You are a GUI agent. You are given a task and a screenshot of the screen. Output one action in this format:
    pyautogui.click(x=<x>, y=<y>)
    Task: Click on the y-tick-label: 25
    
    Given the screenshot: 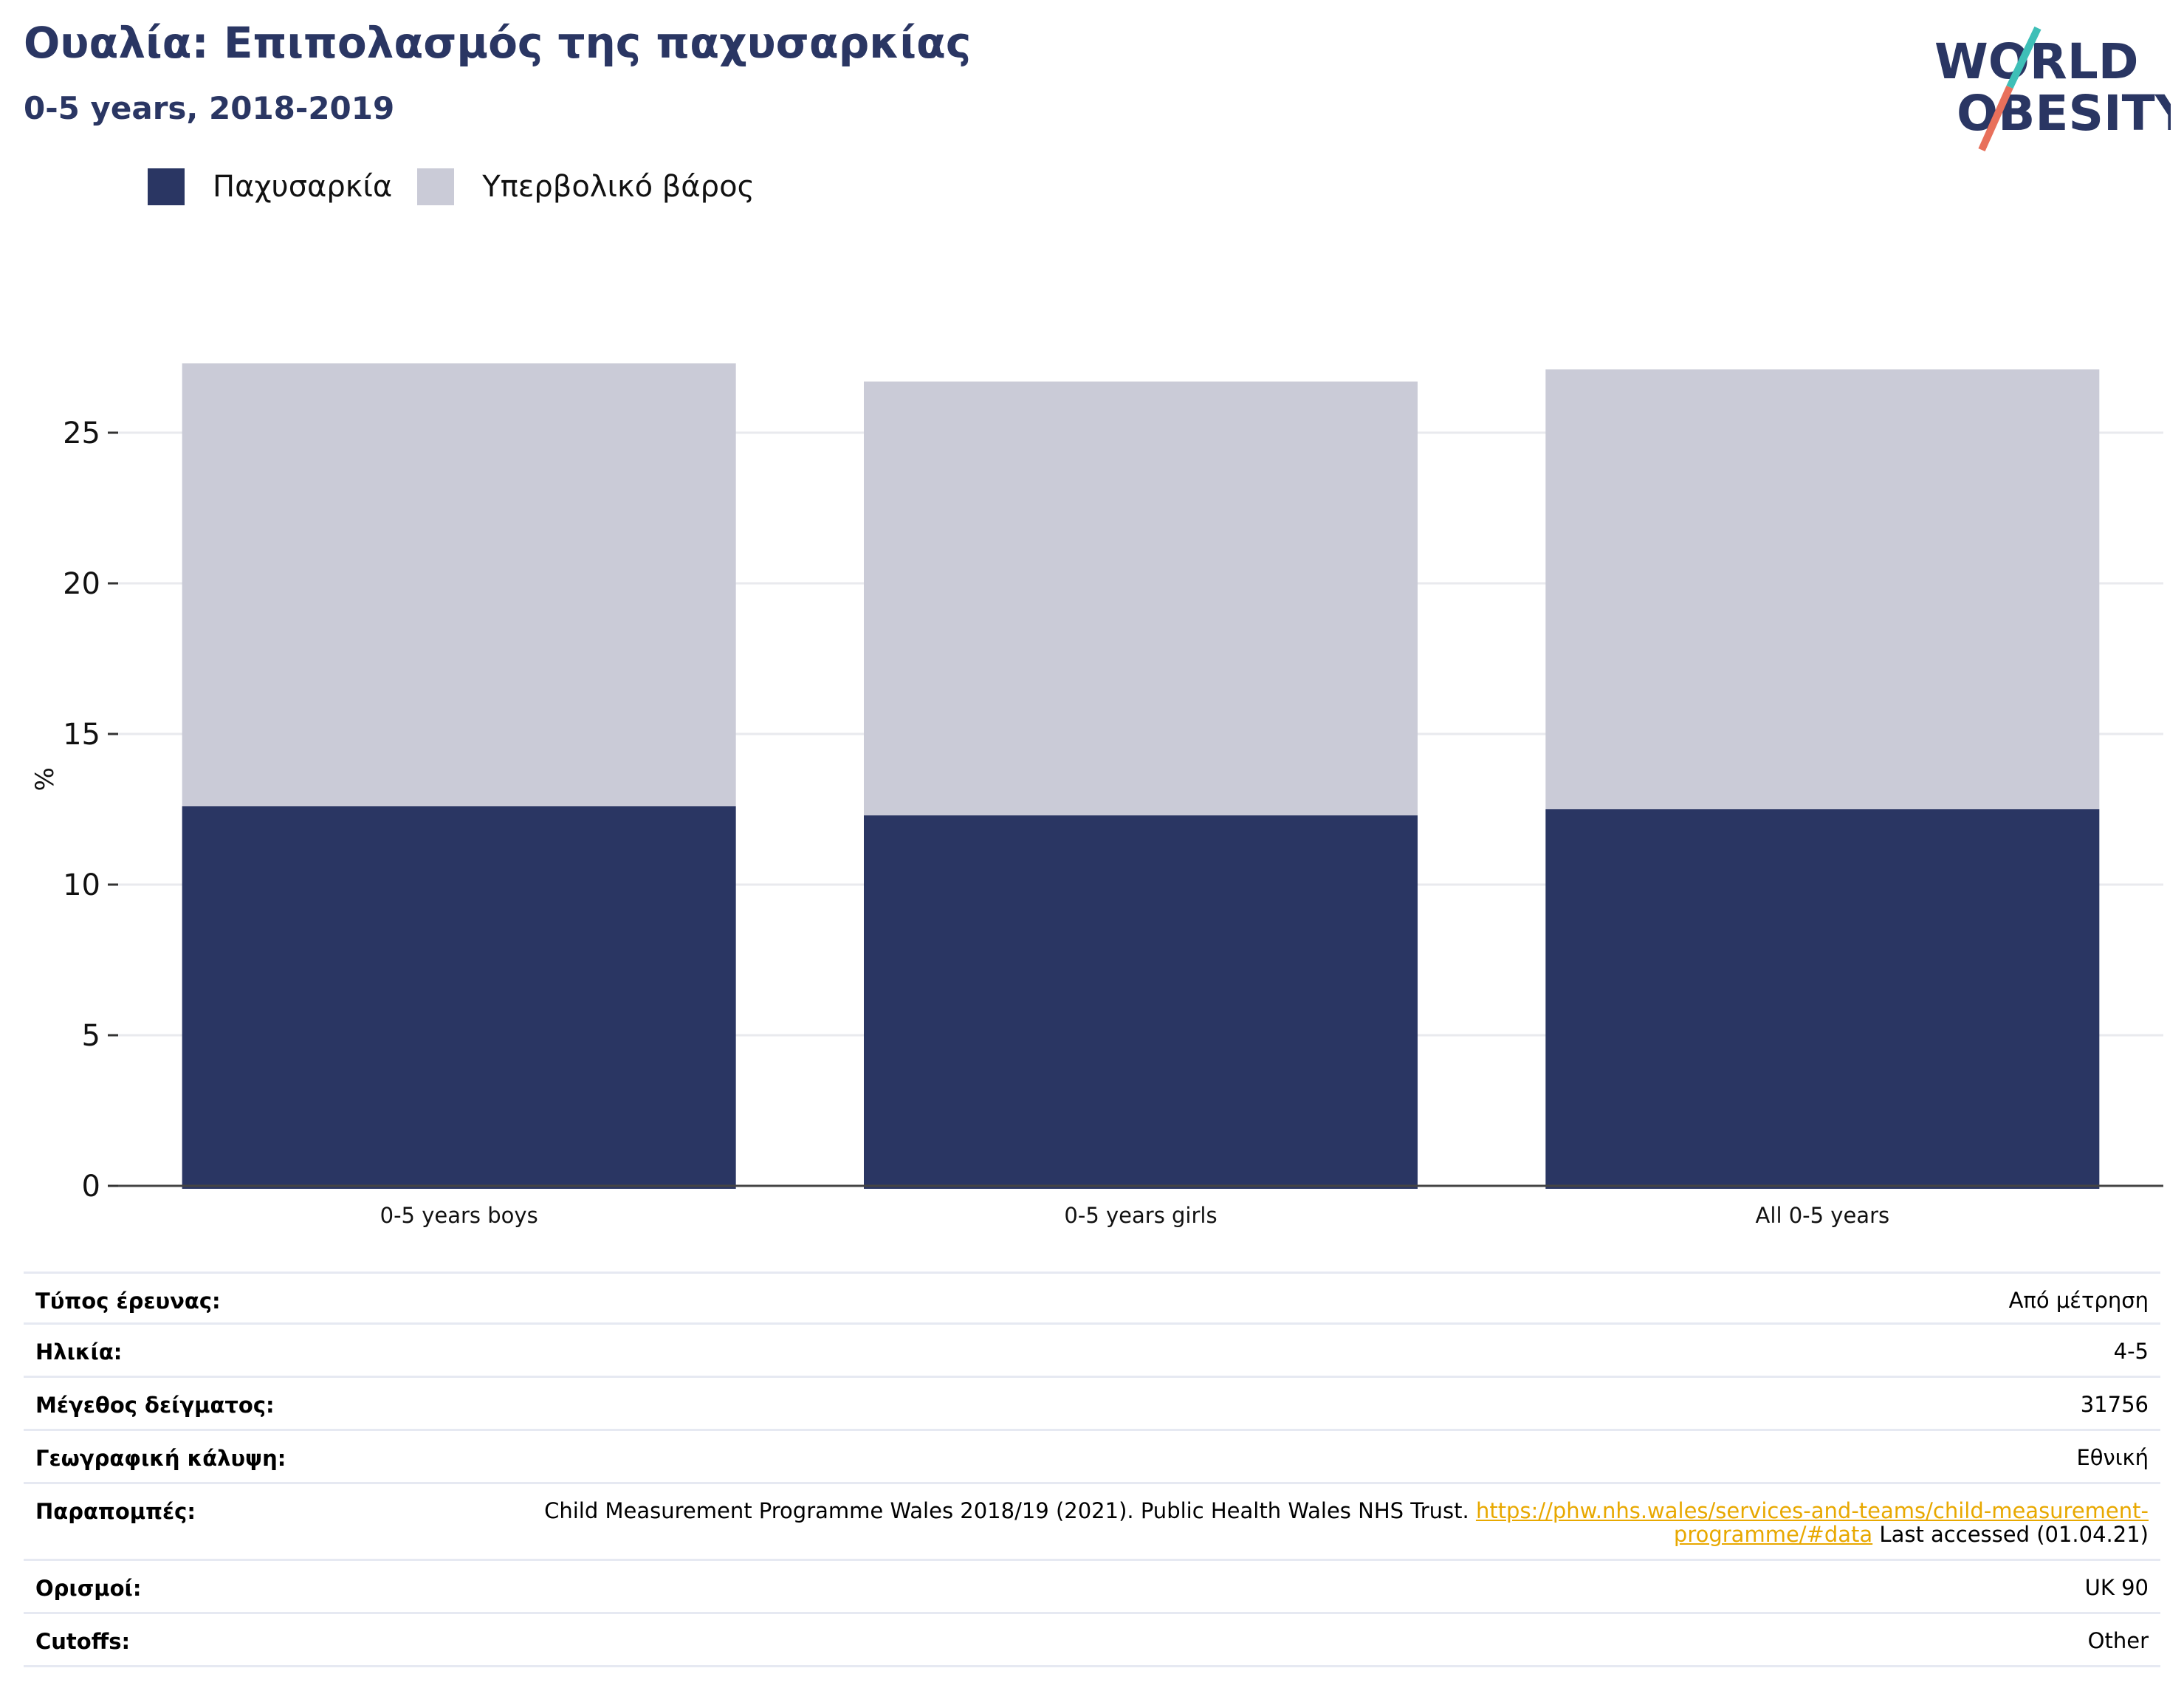 What is the action you would take?
    pyautogui.click(x=82, y=433)
    